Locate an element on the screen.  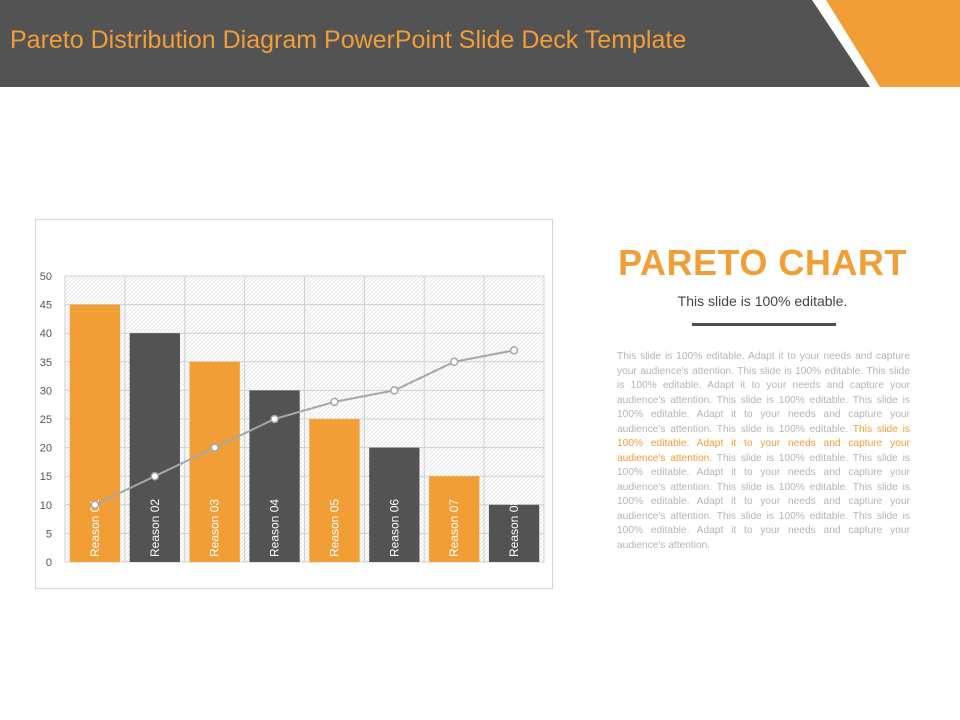
x-category-label: Reason 05 is located at coordinates (334, 528).